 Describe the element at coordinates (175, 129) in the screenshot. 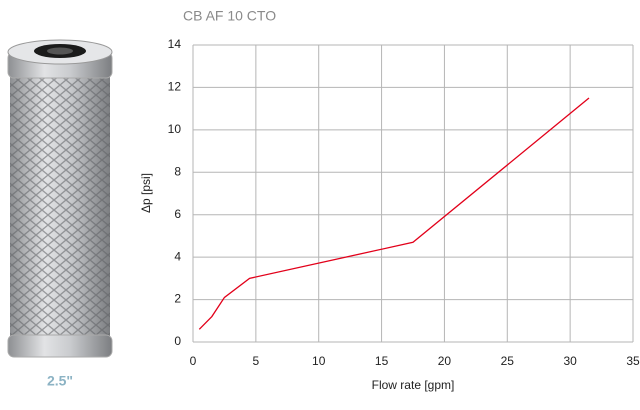

I see `y-tick-label: 10` at that location.